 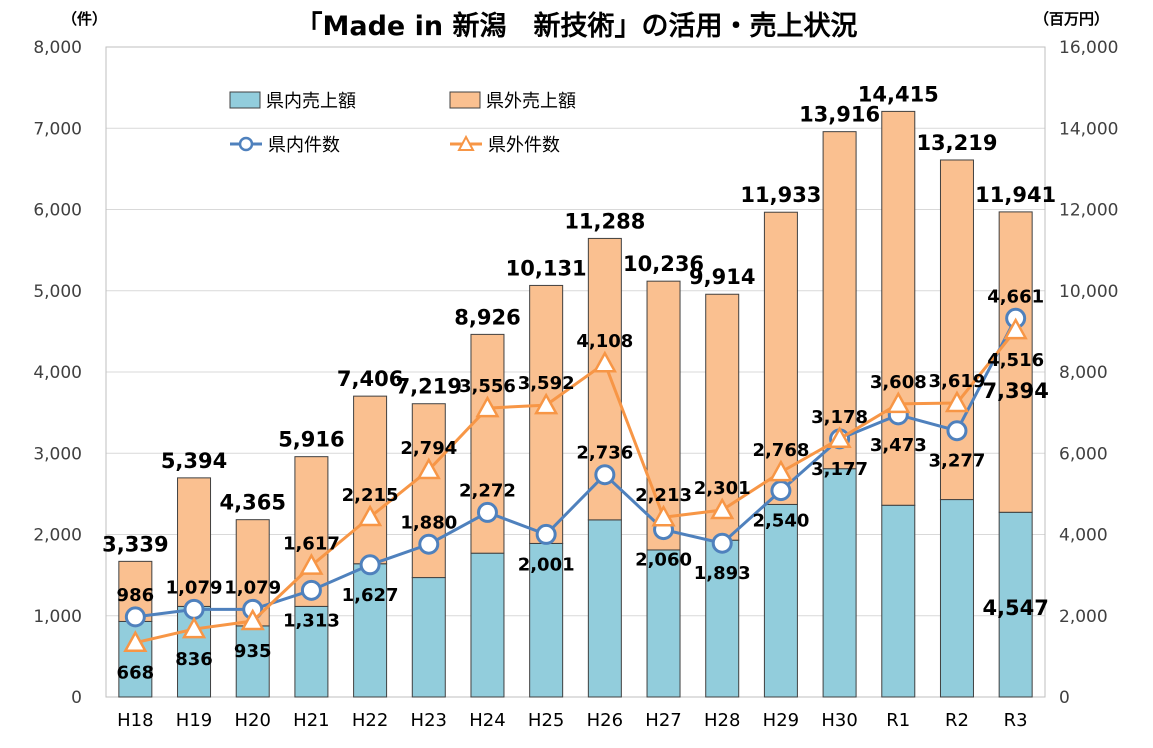 I want to click on line-data-label: 1,627, so click(x=370, y=595).